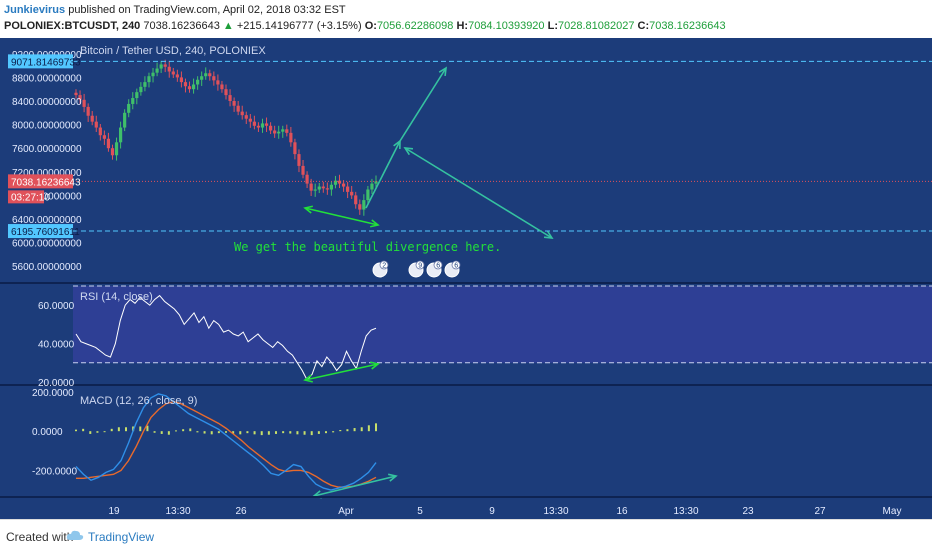 This screenshot has width=932, height=551. What do you see at coordinates (121, 537) in the screenshot?
I see `tradingview-link: TradingView` at bounding box center [121, 537].